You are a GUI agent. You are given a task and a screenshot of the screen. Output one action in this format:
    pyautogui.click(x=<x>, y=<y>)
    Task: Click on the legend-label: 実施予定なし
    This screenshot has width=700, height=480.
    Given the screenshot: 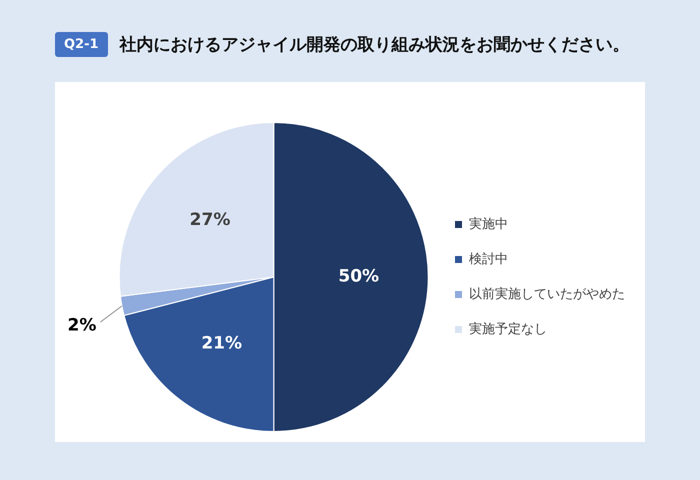 What is the action you would take?
    pyautogui.click(x=508, y=328)
    